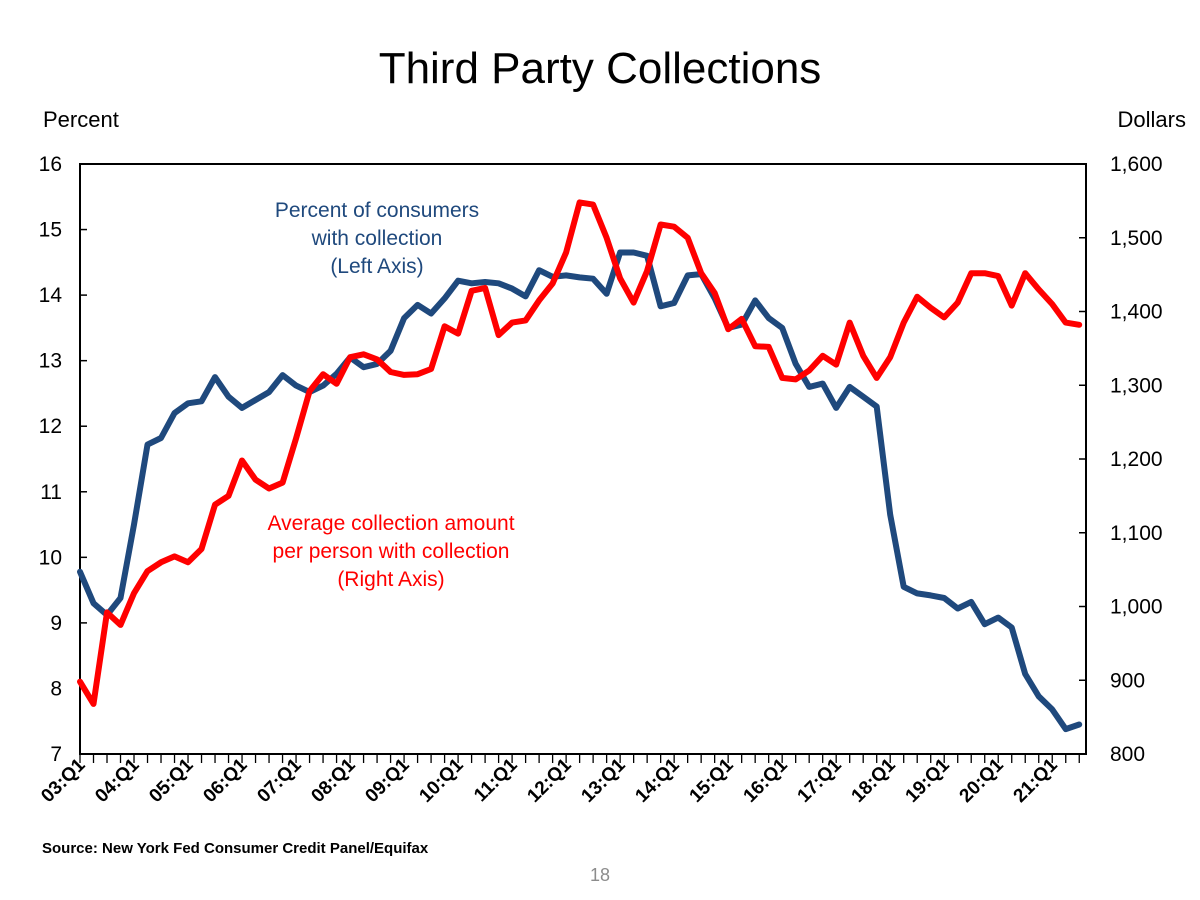  What do you see at coordinates (712, 780) in the screenshot?
I see `x-axis-tick-label: 15:Q1` at bounding box center [712, 780].